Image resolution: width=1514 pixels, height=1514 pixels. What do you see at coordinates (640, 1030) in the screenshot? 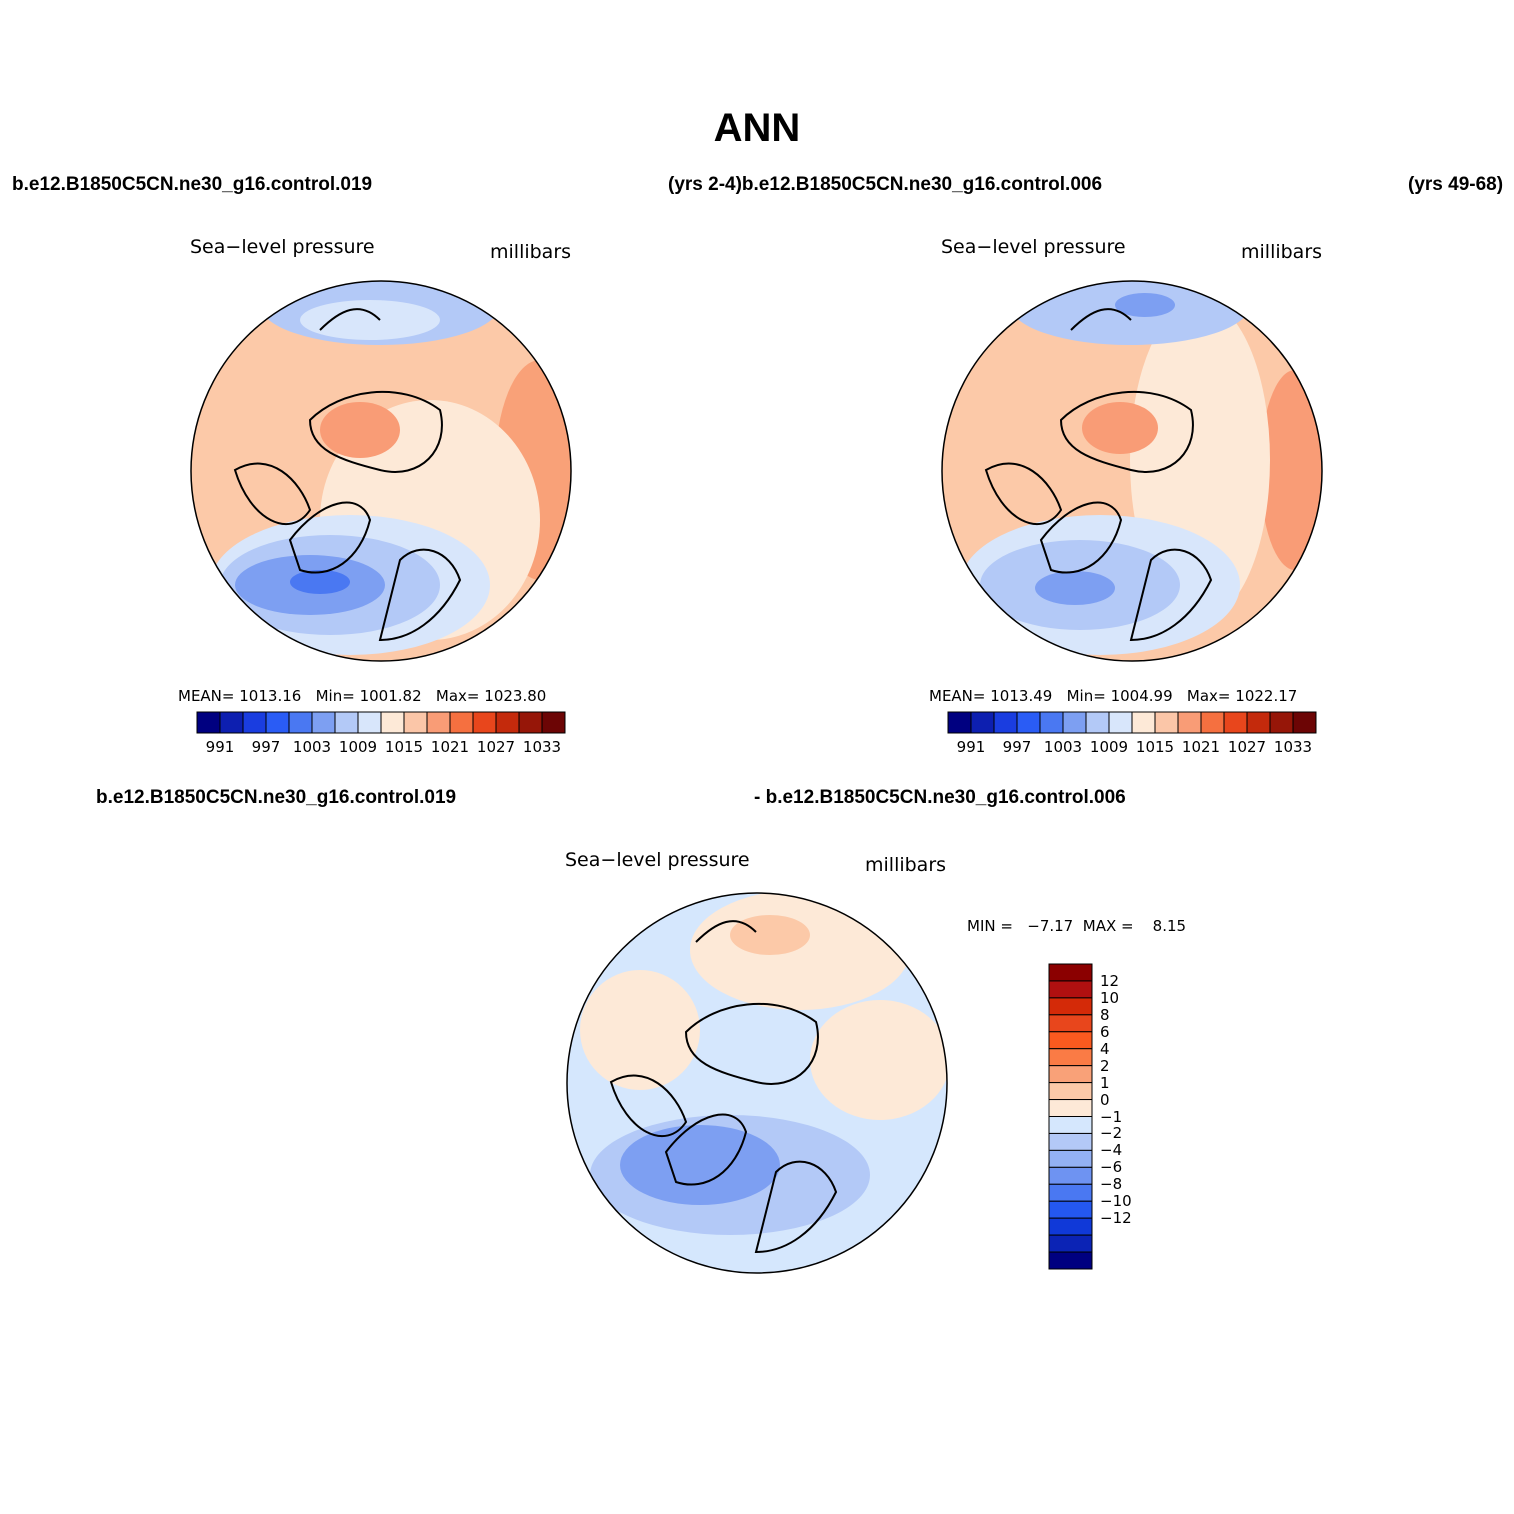
I see `map3-west-positive` at bounding box center [640, 1030].